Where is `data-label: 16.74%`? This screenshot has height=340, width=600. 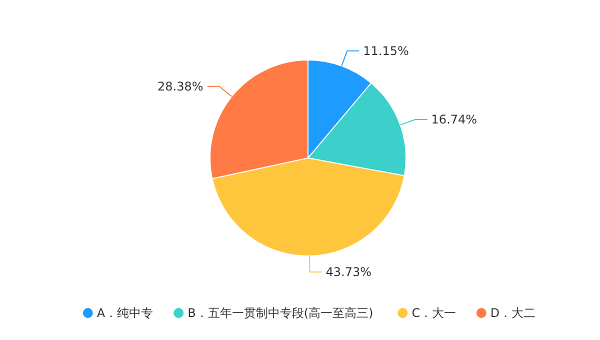 data-label: 16.74% is located at coordinates (454, 119).